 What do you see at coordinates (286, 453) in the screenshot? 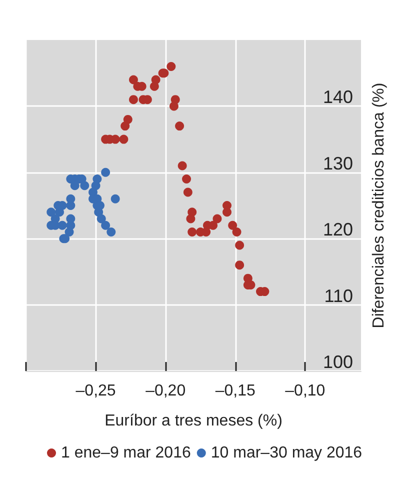
I see `legend-label: 10 mar–30 may 2016` at bounding box center [286, 453].